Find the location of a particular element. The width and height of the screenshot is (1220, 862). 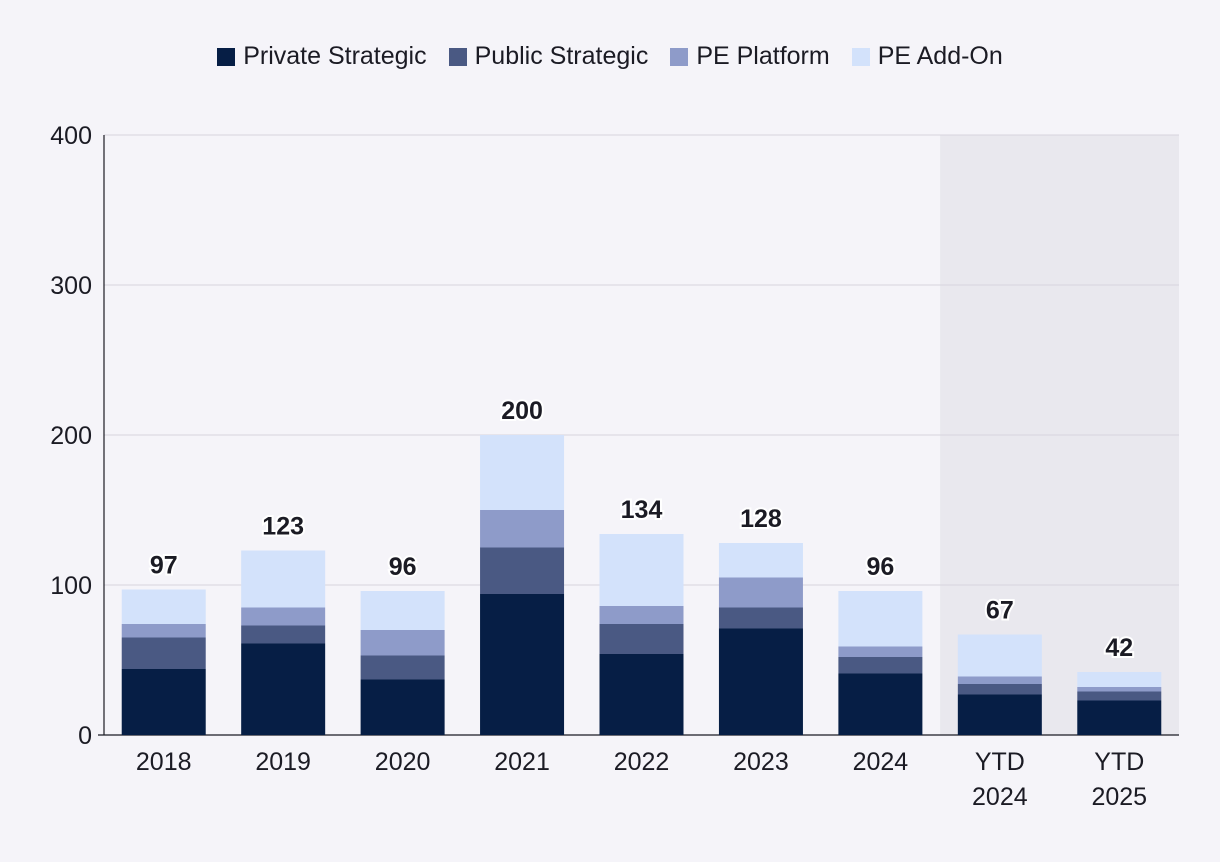

legend-label-pe-add-on: PE Add-On is located at coordinates (940, 56).